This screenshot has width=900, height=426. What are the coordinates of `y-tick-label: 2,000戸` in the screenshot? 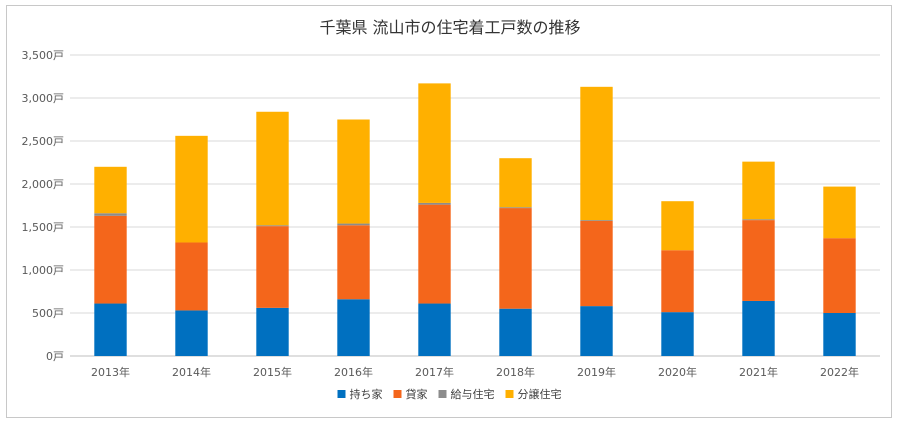 It's located at (43, 184).